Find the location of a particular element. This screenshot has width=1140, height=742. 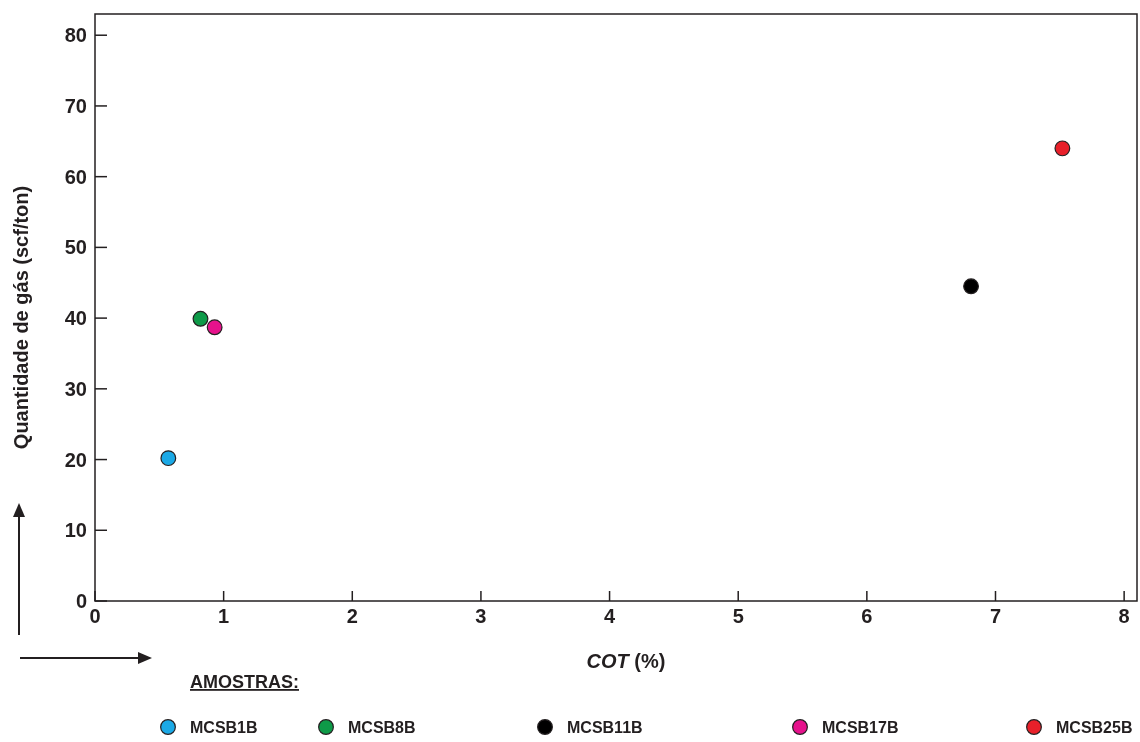

y-tick-label: 0 is located at coordinates (81, 601).